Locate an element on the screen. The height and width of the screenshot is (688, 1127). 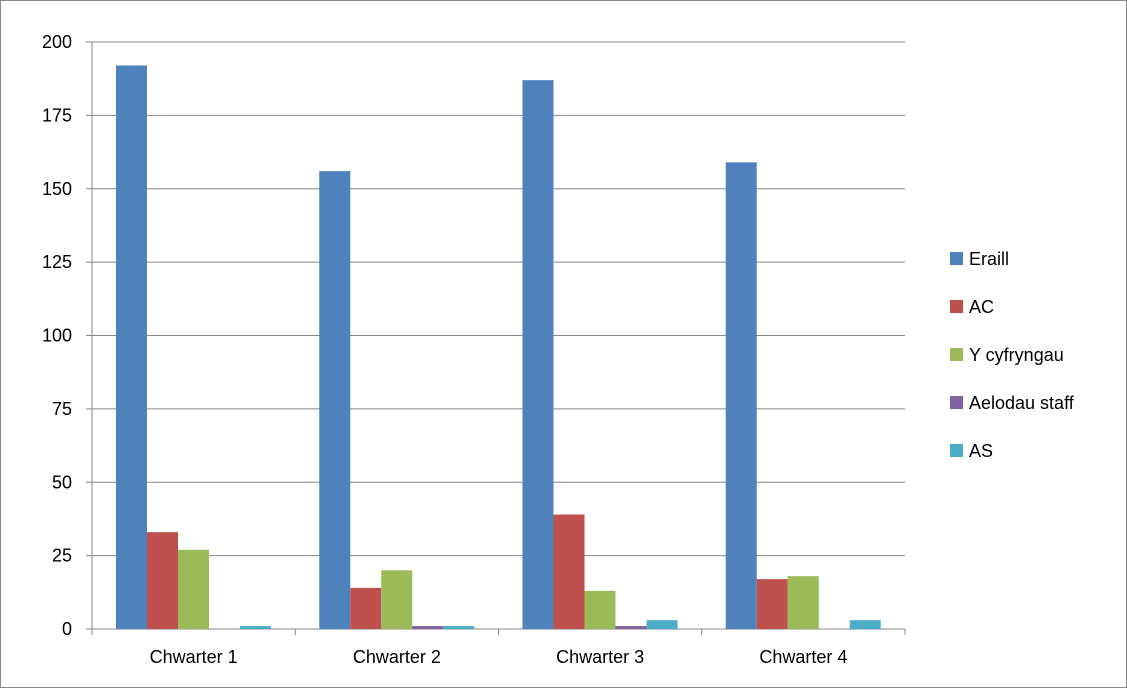
legend-label: Eraill is located at coordinates (989, 259).